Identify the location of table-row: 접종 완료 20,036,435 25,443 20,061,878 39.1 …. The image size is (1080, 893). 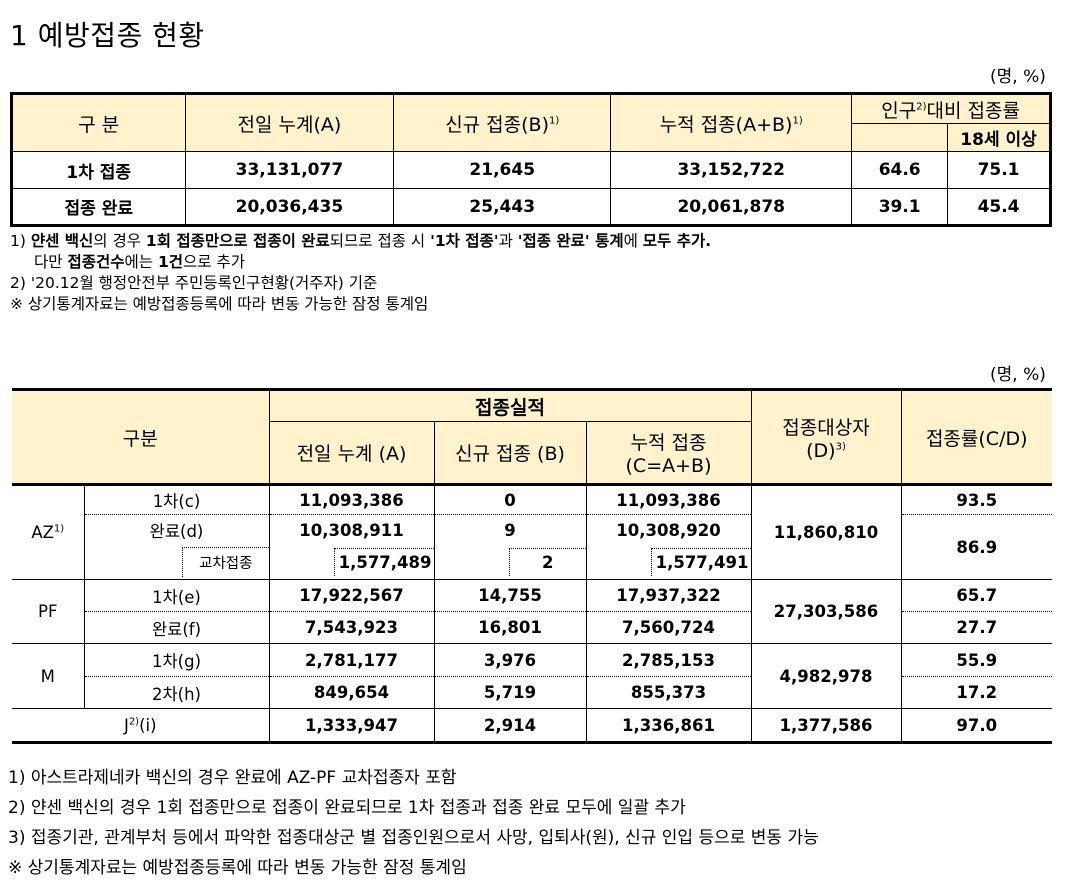
(531, 207).